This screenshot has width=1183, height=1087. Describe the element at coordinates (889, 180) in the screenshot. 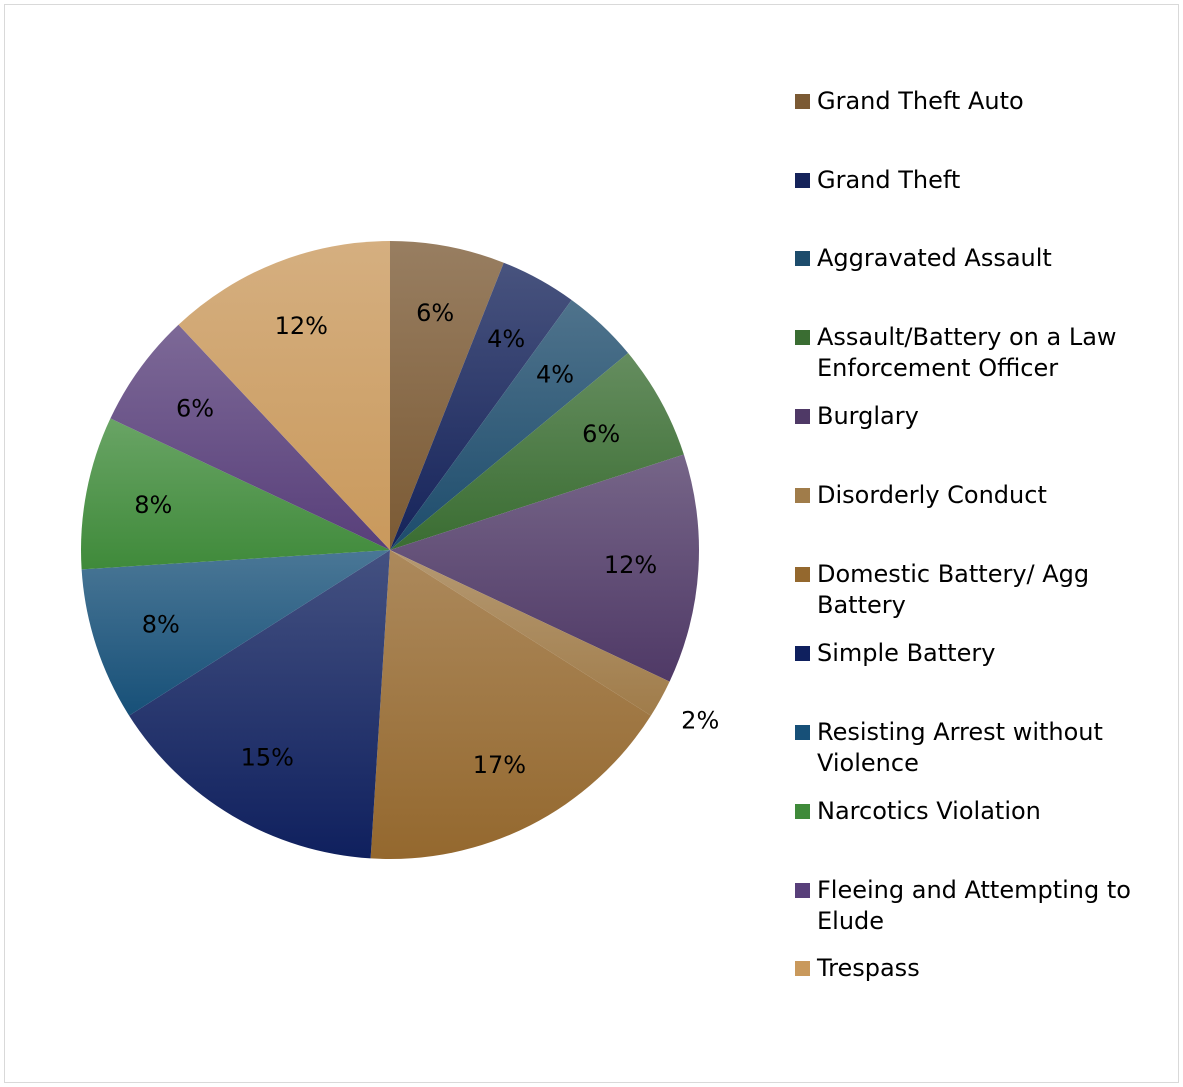

I see `legend-label: Grand Theft` at that location.